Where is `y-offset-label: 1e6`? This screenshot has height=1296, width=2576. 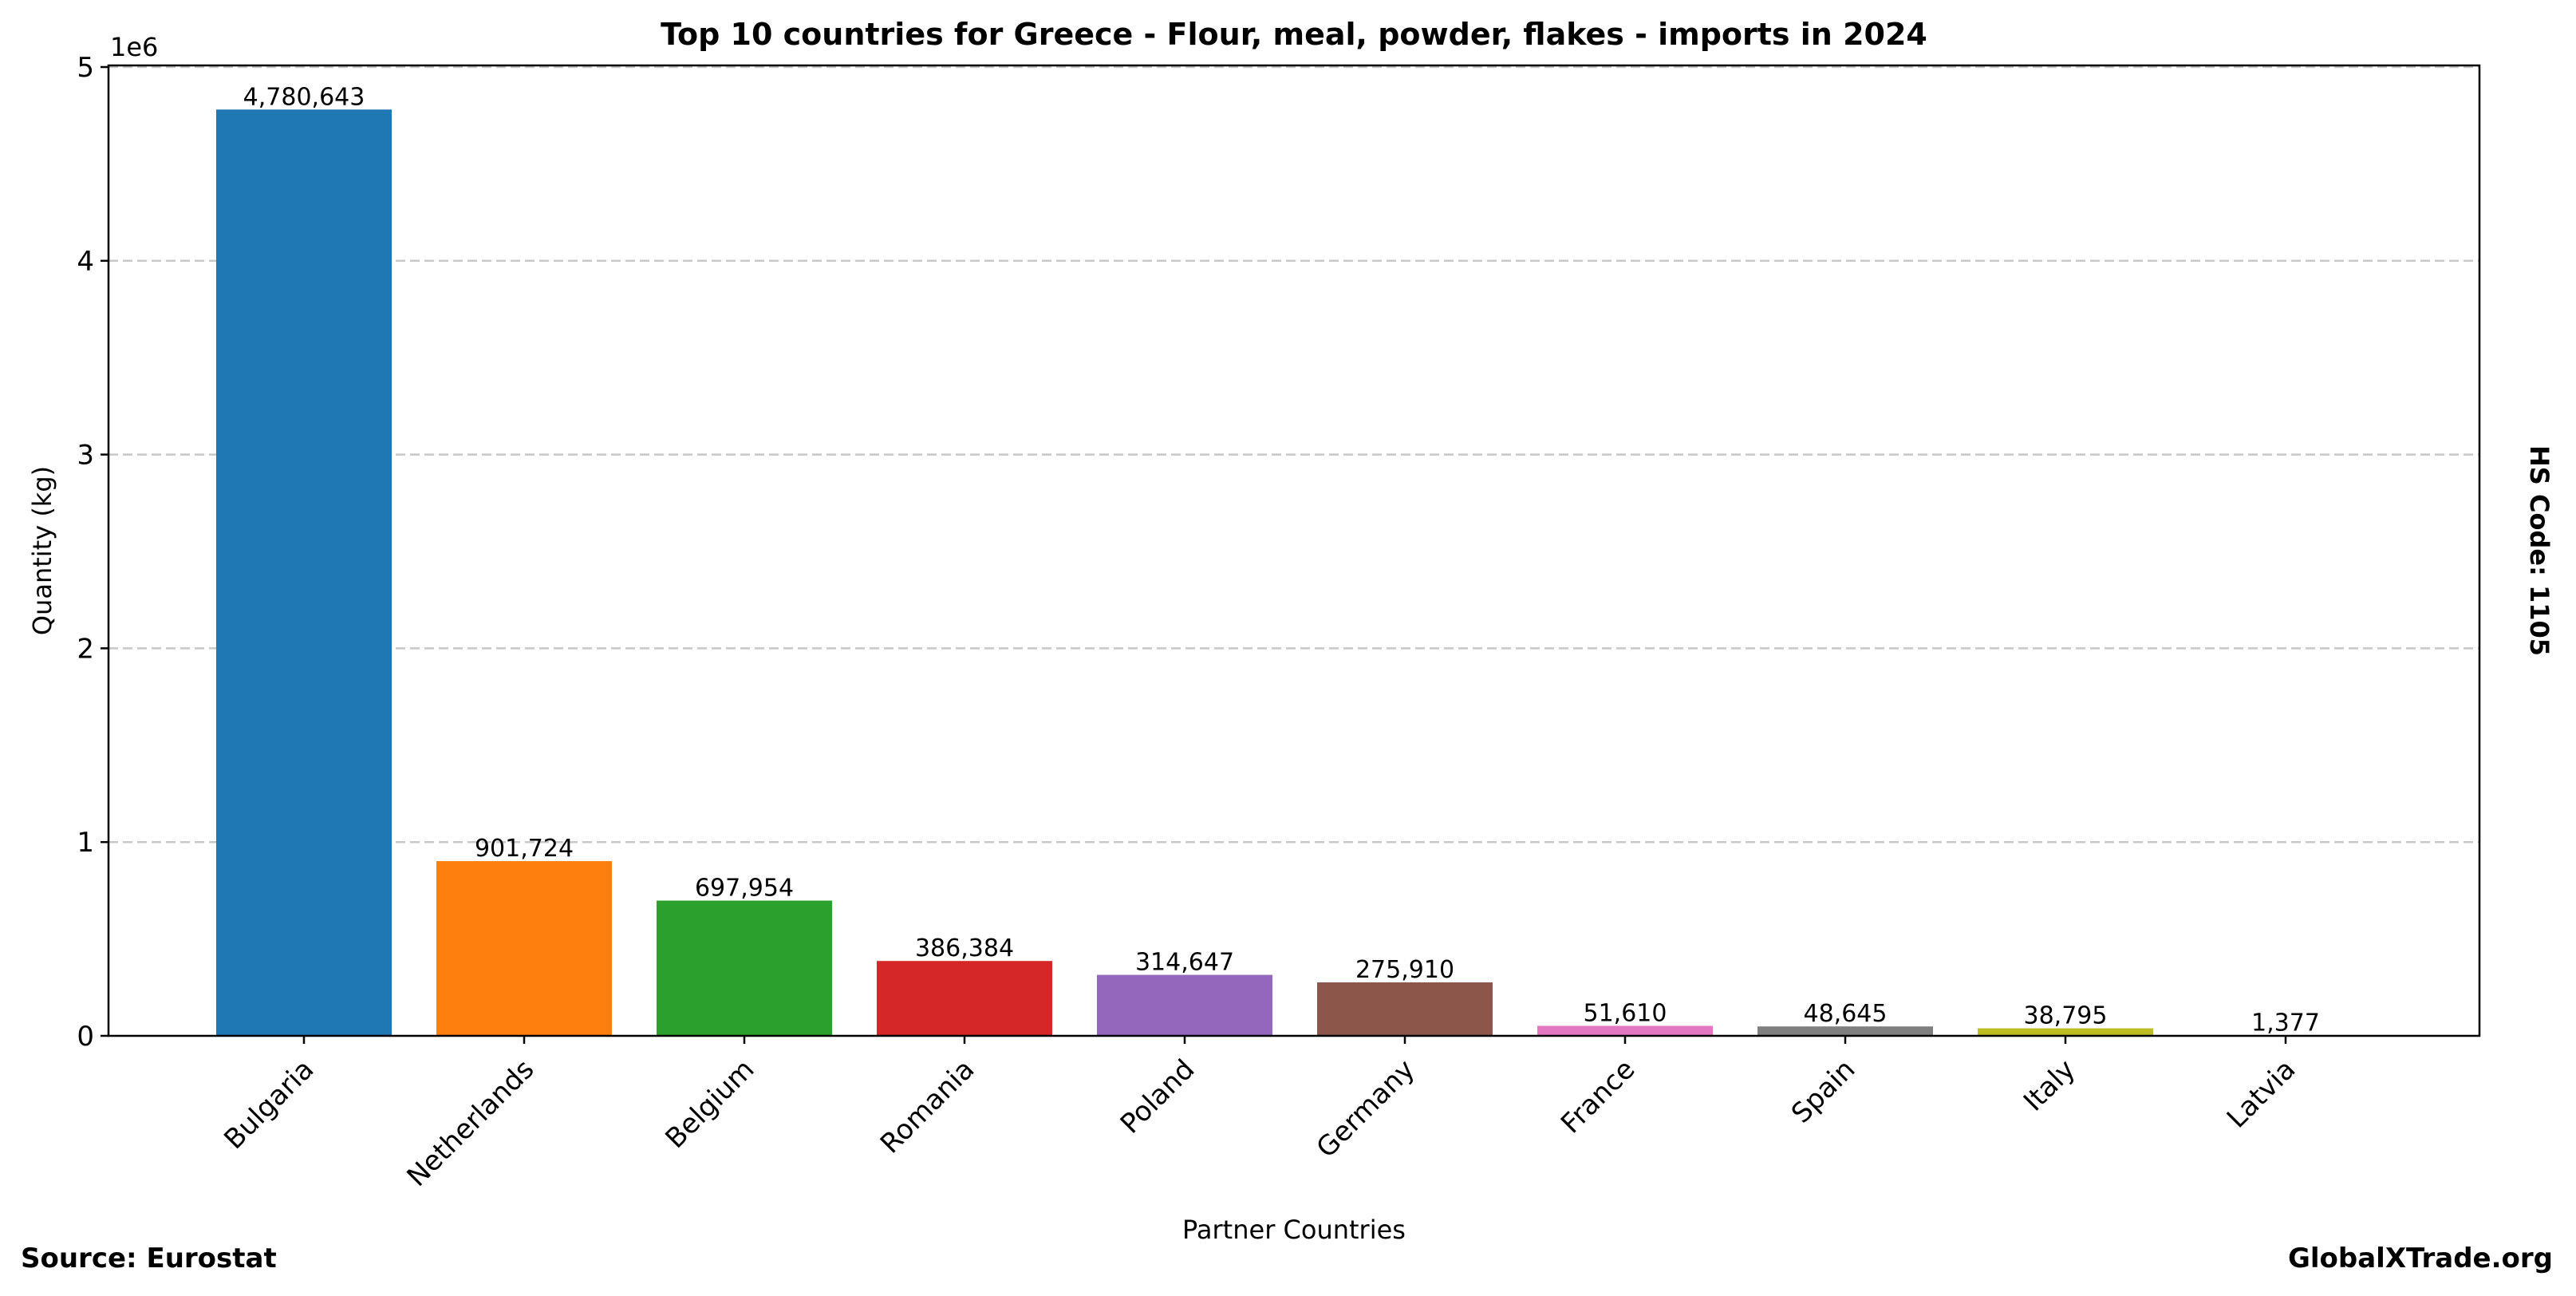 y-offset-label: 1e6 is located at coordinates (134, 47).